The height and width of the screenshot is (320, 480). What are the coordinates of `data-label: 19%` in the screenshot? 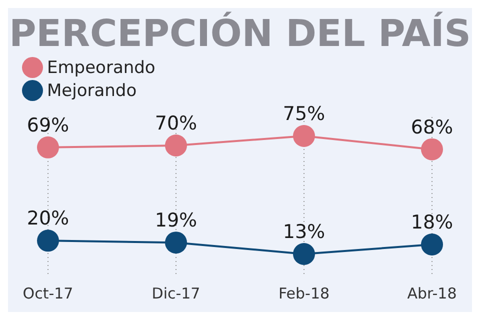 It's located at (176, 221).